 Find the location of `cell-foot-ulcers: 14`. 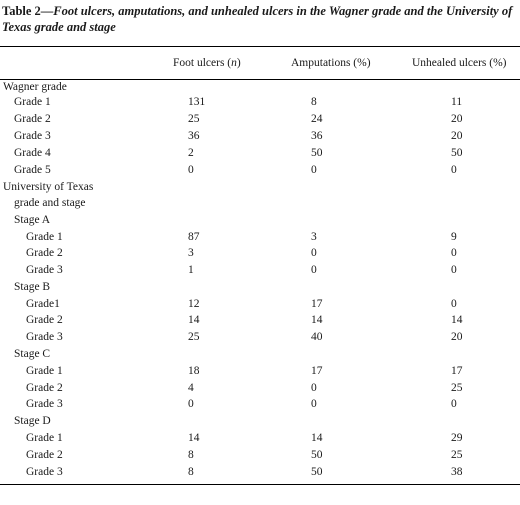

cell-foot-ulcers: 14 is located at coordinates (194, 438).